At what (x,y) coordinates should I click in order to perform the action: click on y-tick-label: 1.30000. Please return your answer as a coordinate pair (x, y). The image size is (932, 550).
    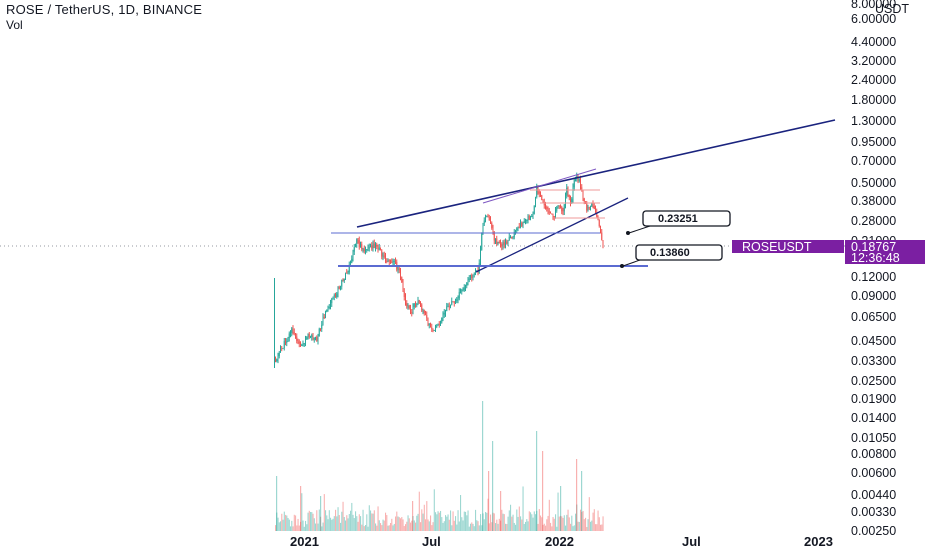
    Looking at the image, I should click on (873, 121).